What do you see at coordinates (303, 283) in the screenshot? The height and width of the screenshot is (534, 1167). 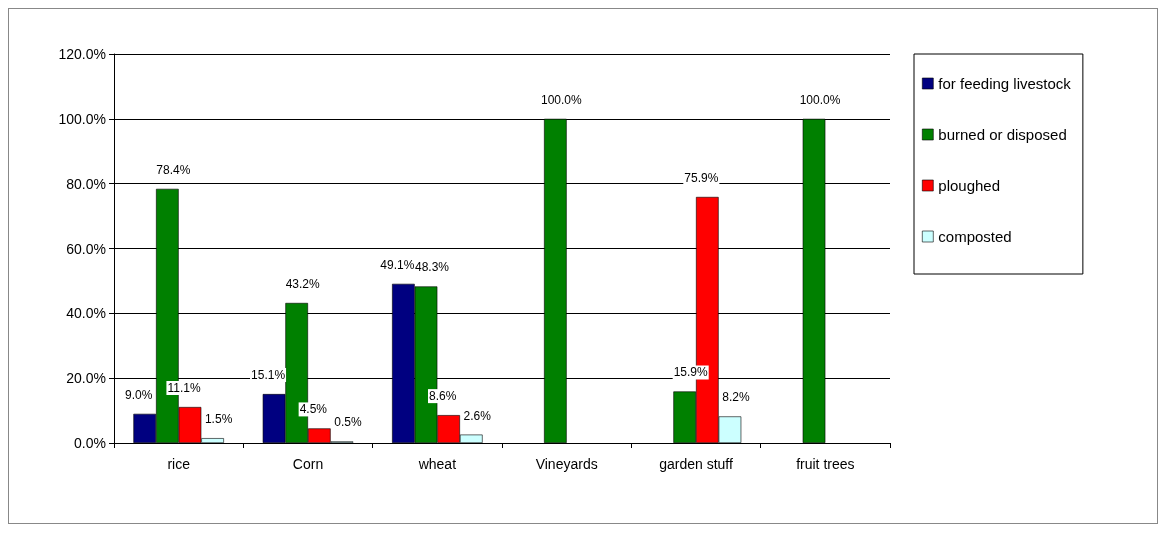 I see `data-label: 43.2%` at bounding box center [303, 283].